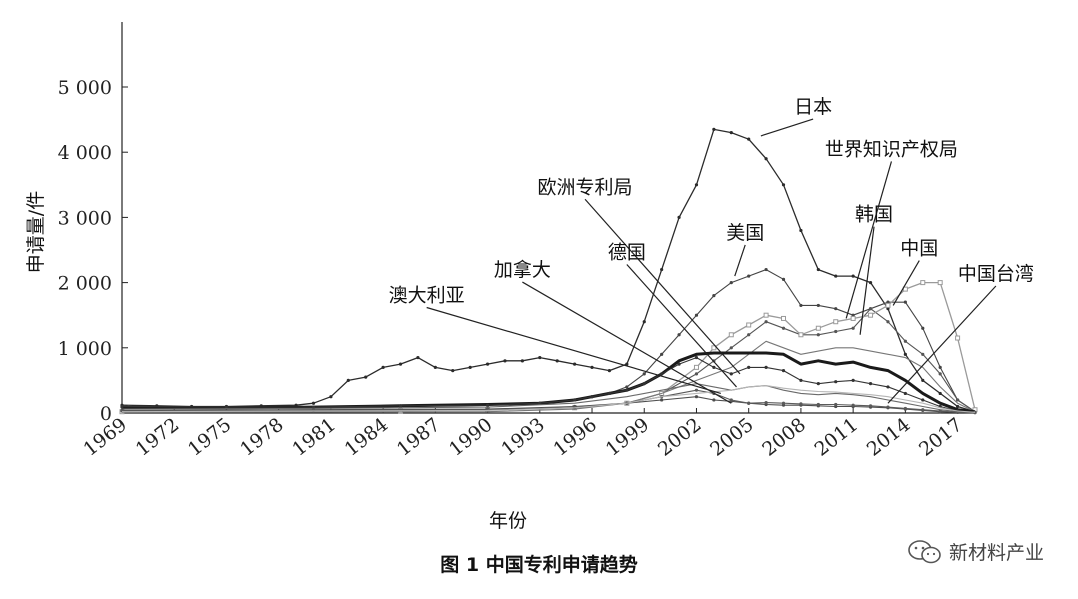  I want to click on x-tick-label: 1981, so click(314, 437).